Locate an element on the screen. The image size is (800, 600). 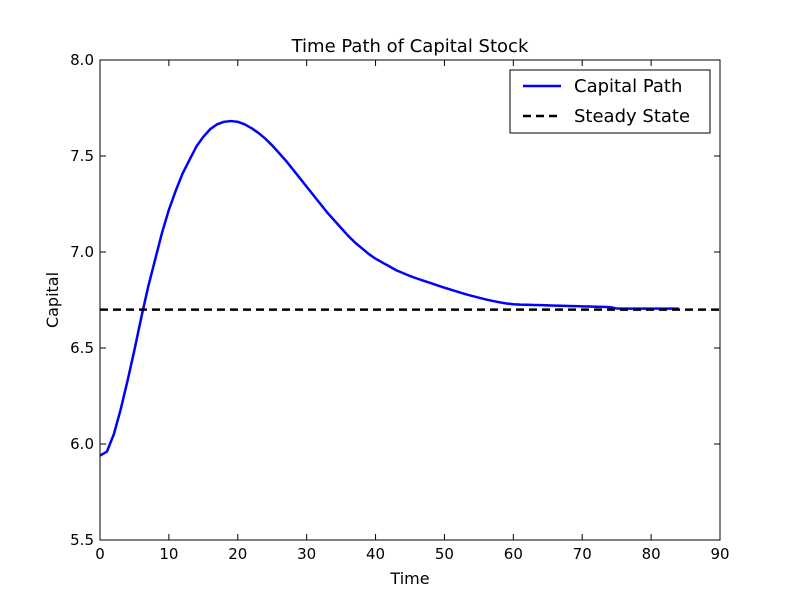
legend-label-steady-state: Steady State is located at coordinates (632, 116).